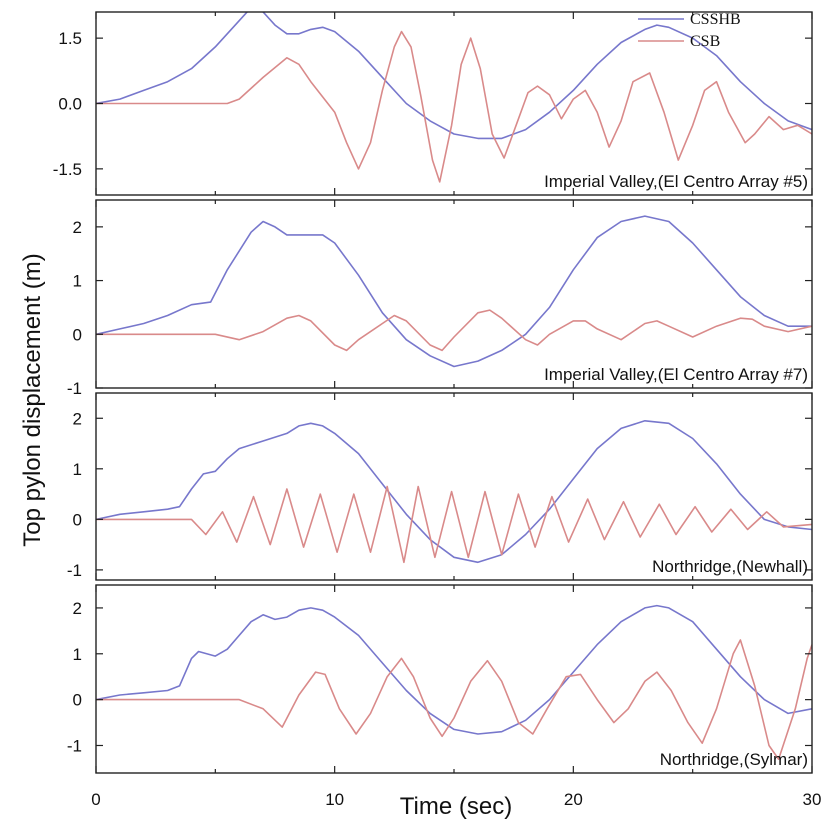 Image resolution: width=830 pixels, height=824 pixels. I want to click on y-tick-label: 1.5, so click(70, 38).